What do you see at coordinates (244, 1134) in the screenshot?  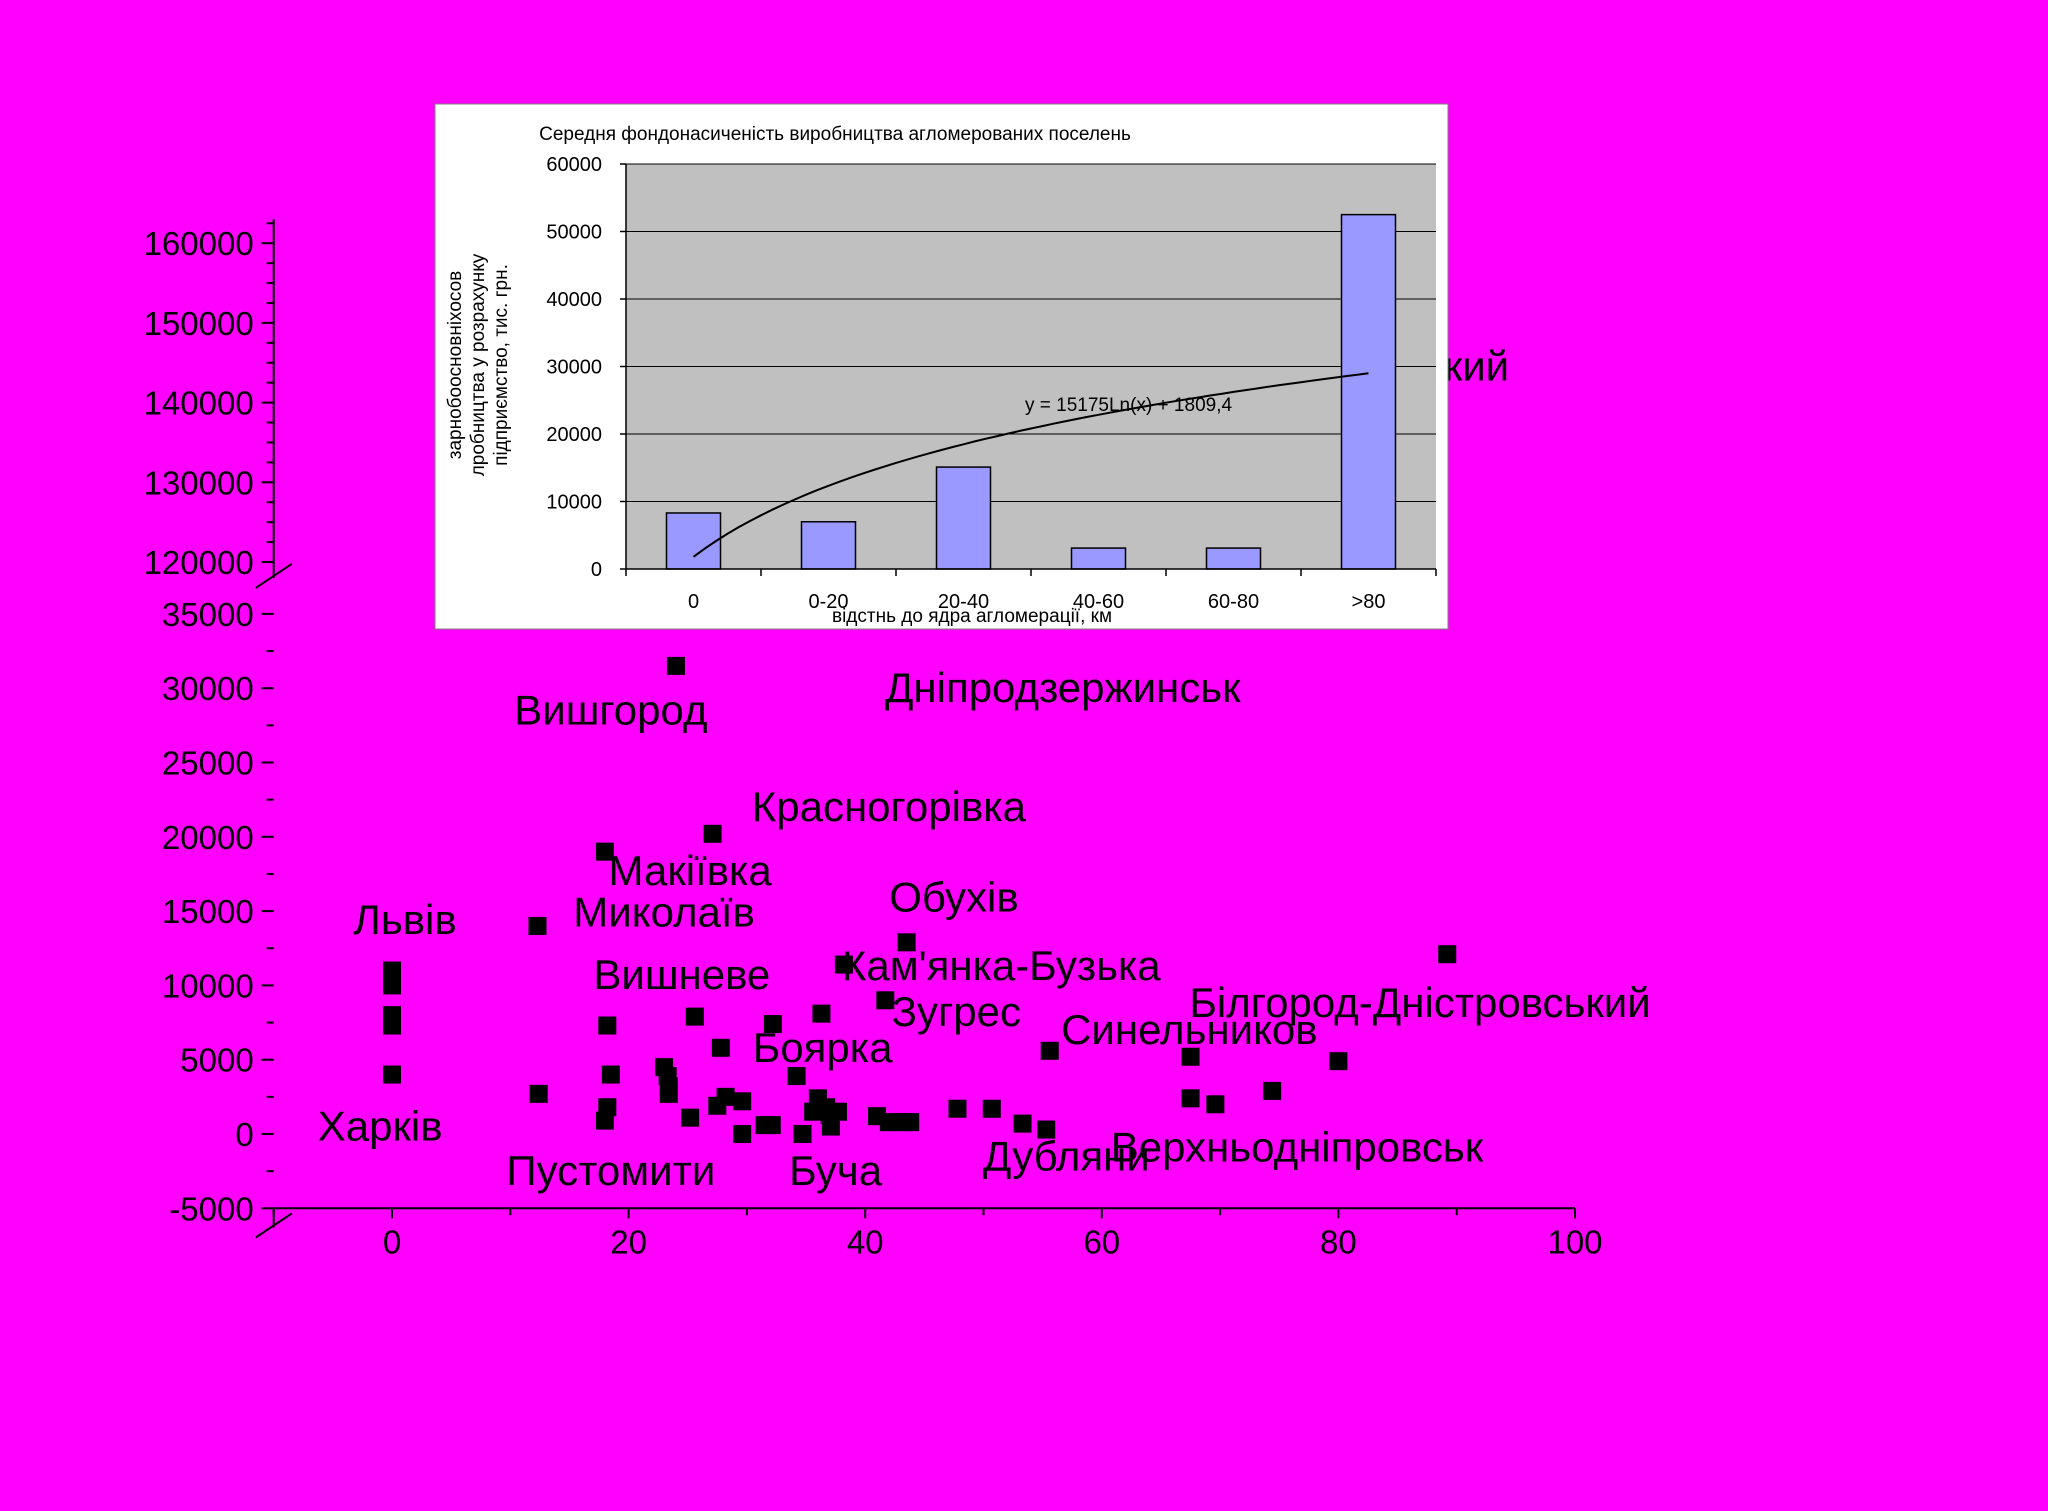 I see `y-tick-label: 0` at bounding box center [244, 1134].